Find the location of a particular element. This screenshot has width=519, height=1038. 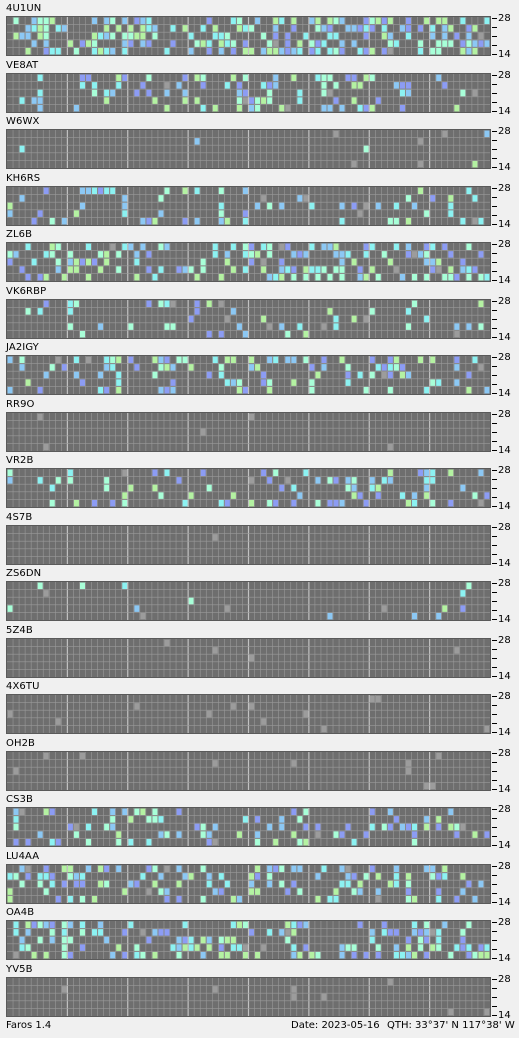

scale-label-top: 28 is located at coordinates (504, 527).